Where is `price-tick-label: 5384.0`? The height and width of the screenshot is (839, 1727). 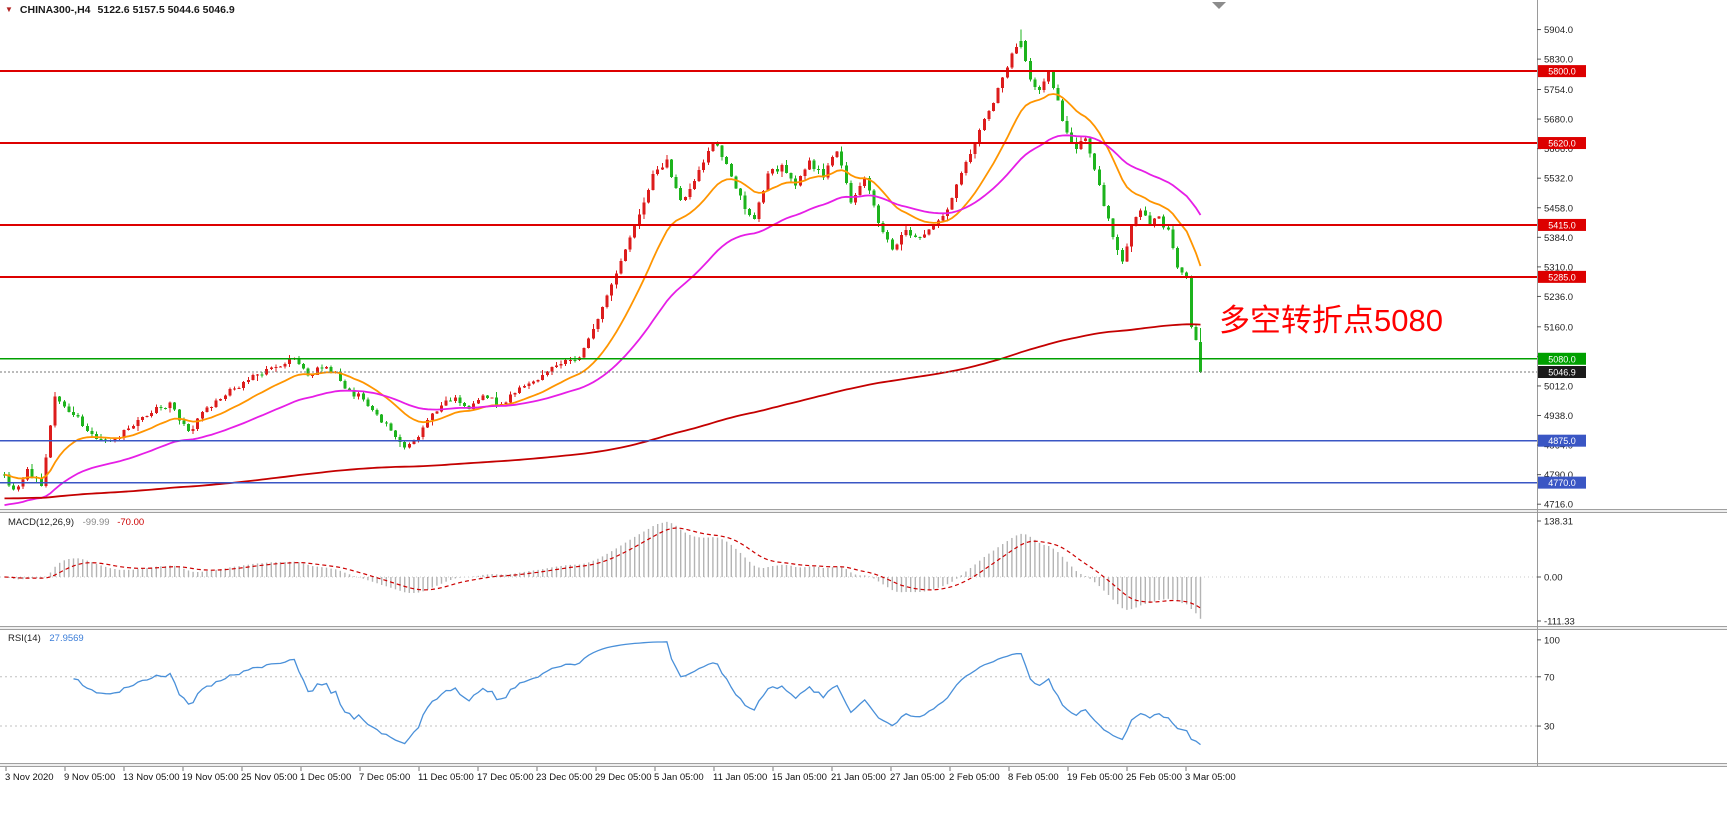
price-tick-label: 5384.0 is located at coordinates (1558, 238).